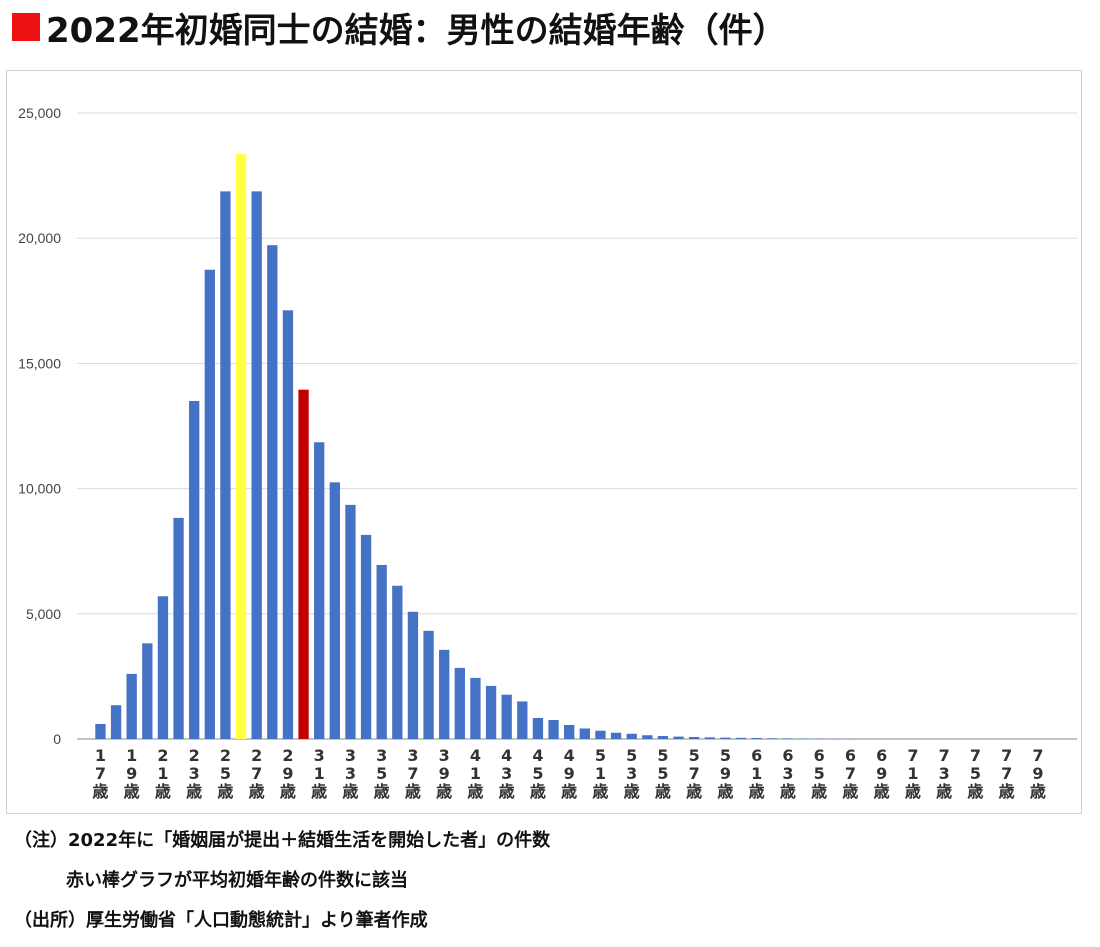 The height and width of the screenshot is (947, 1100). I want to click on y-tick-label: 10,000, so click(39, 489).